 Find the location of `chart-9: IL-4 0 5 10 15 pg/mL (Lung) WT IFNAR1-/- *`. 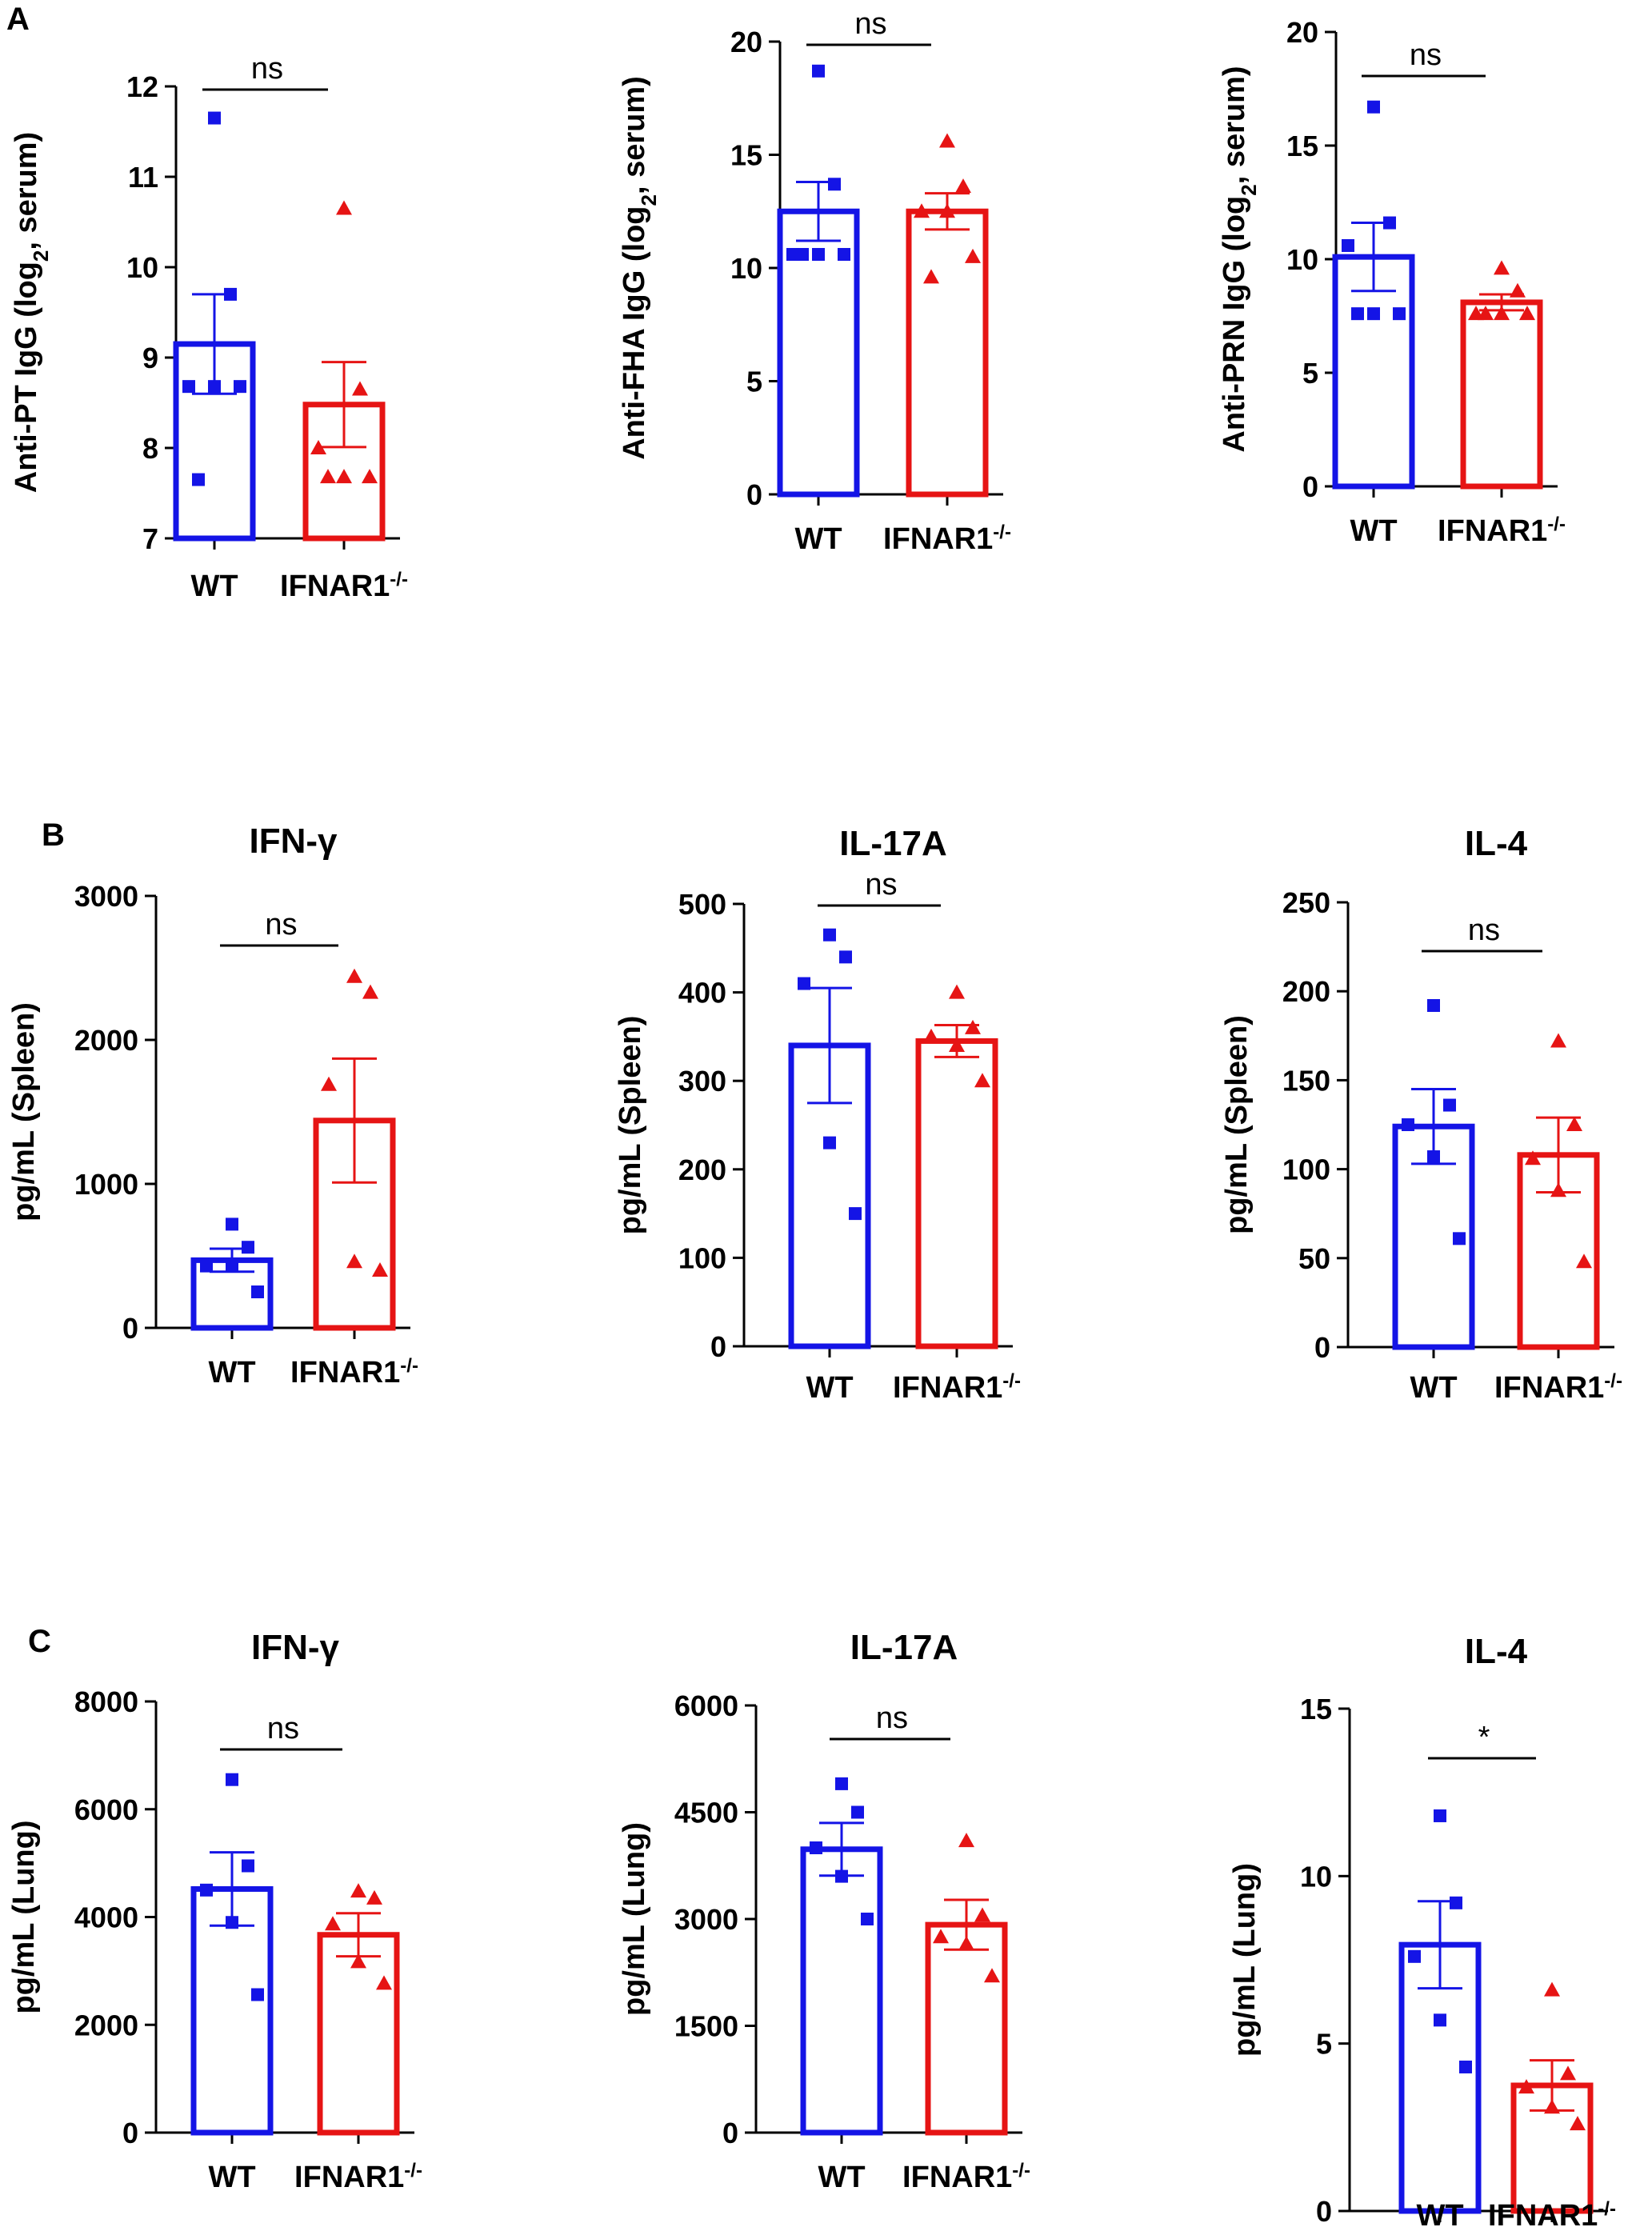

chart-9: IL-4 0 5 10 15 pg/mL (Lung) WT IFNAR1-/- * is located at coordinates (1422, 1932).